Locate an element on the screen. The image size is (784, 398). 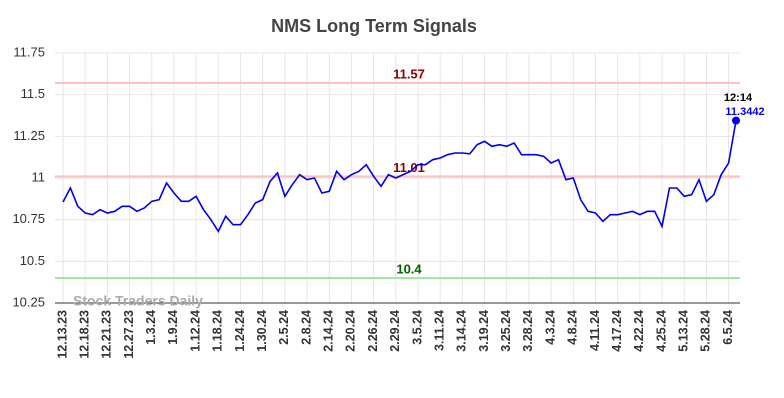
last-value: 11.3442 is located at coordinates (744, 112).